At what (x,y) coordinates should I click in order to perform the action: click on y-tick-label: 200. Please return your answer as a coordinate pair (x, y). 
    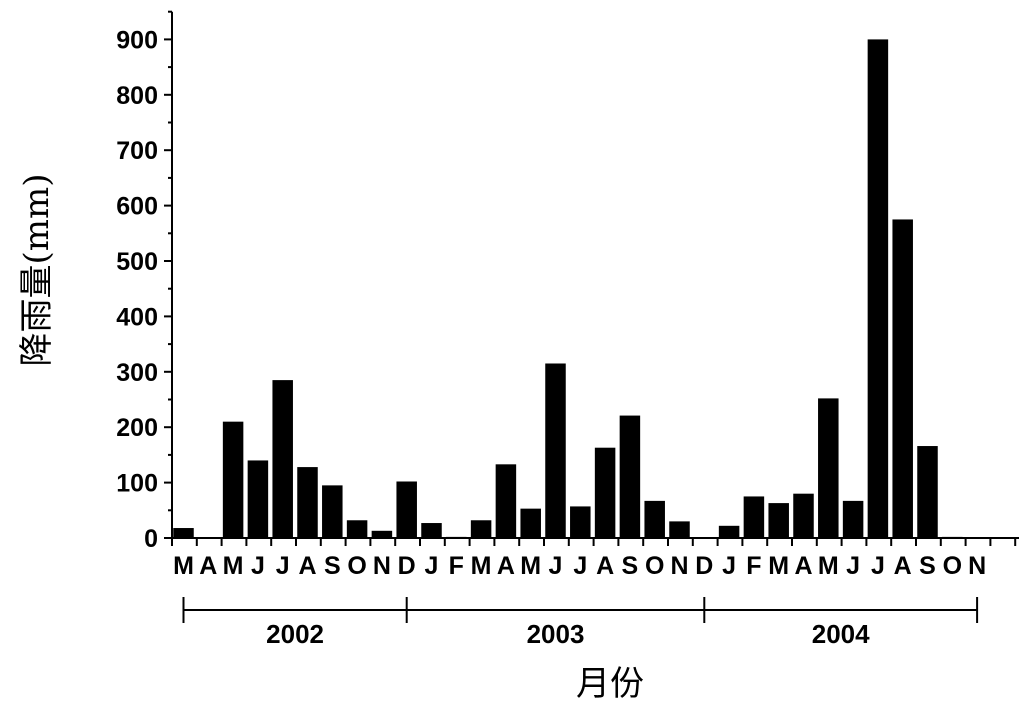
    Looking at the image, I should click on (137, 428).